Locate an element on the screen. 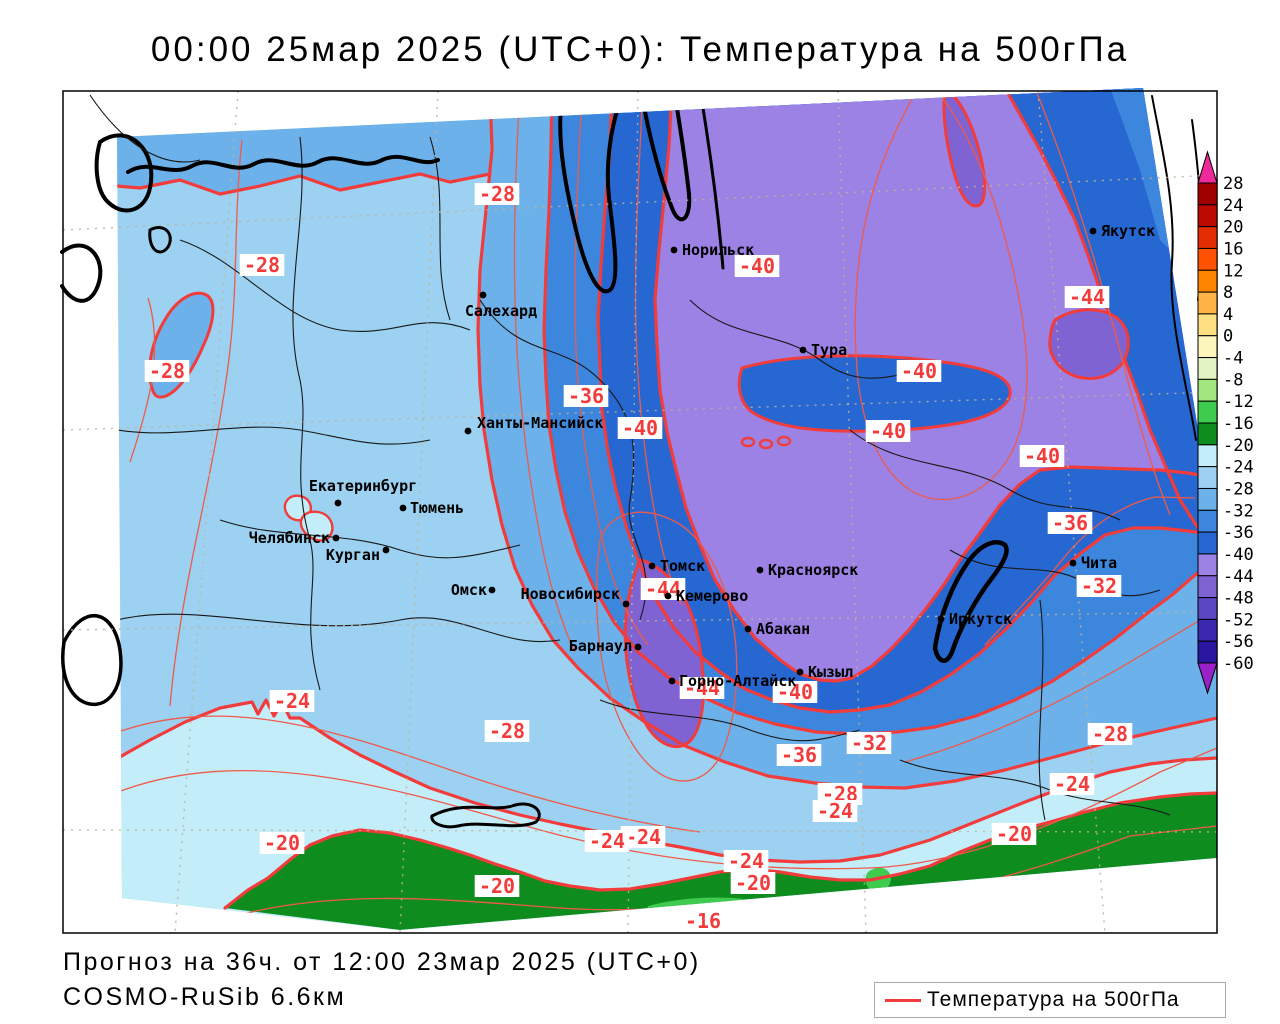 This screenshot has height=1024, width=1280. colorbar-tick-label: 8 is located at coordinates (1228, 293).